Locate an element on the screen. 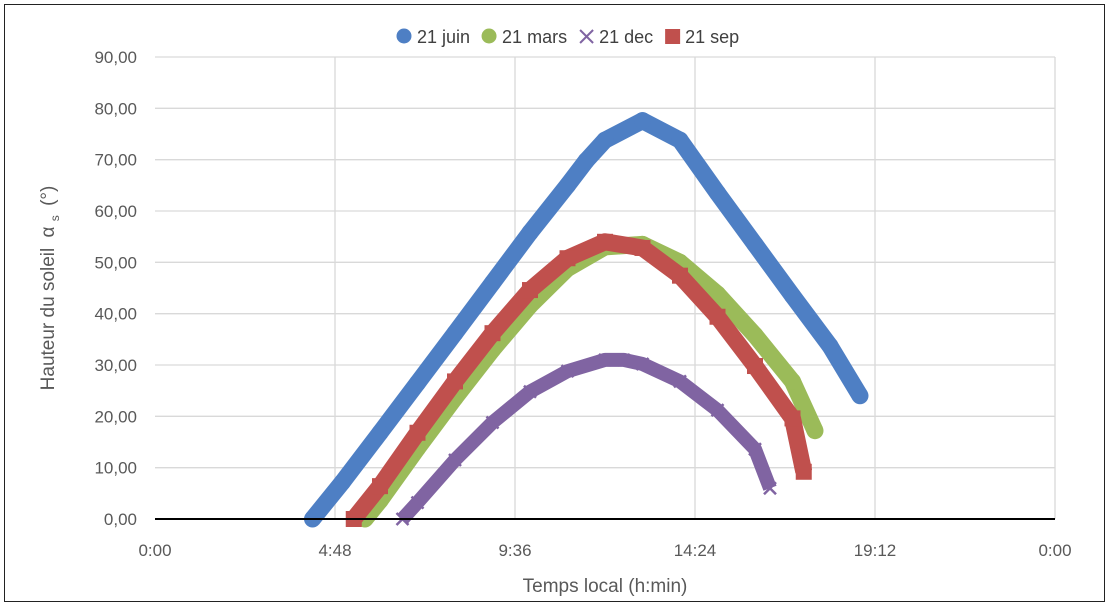 This screenshot has width=1111, height=606. y-axis-title: Hauteur du soleil α s (°) is located at coordinates (51, 288).